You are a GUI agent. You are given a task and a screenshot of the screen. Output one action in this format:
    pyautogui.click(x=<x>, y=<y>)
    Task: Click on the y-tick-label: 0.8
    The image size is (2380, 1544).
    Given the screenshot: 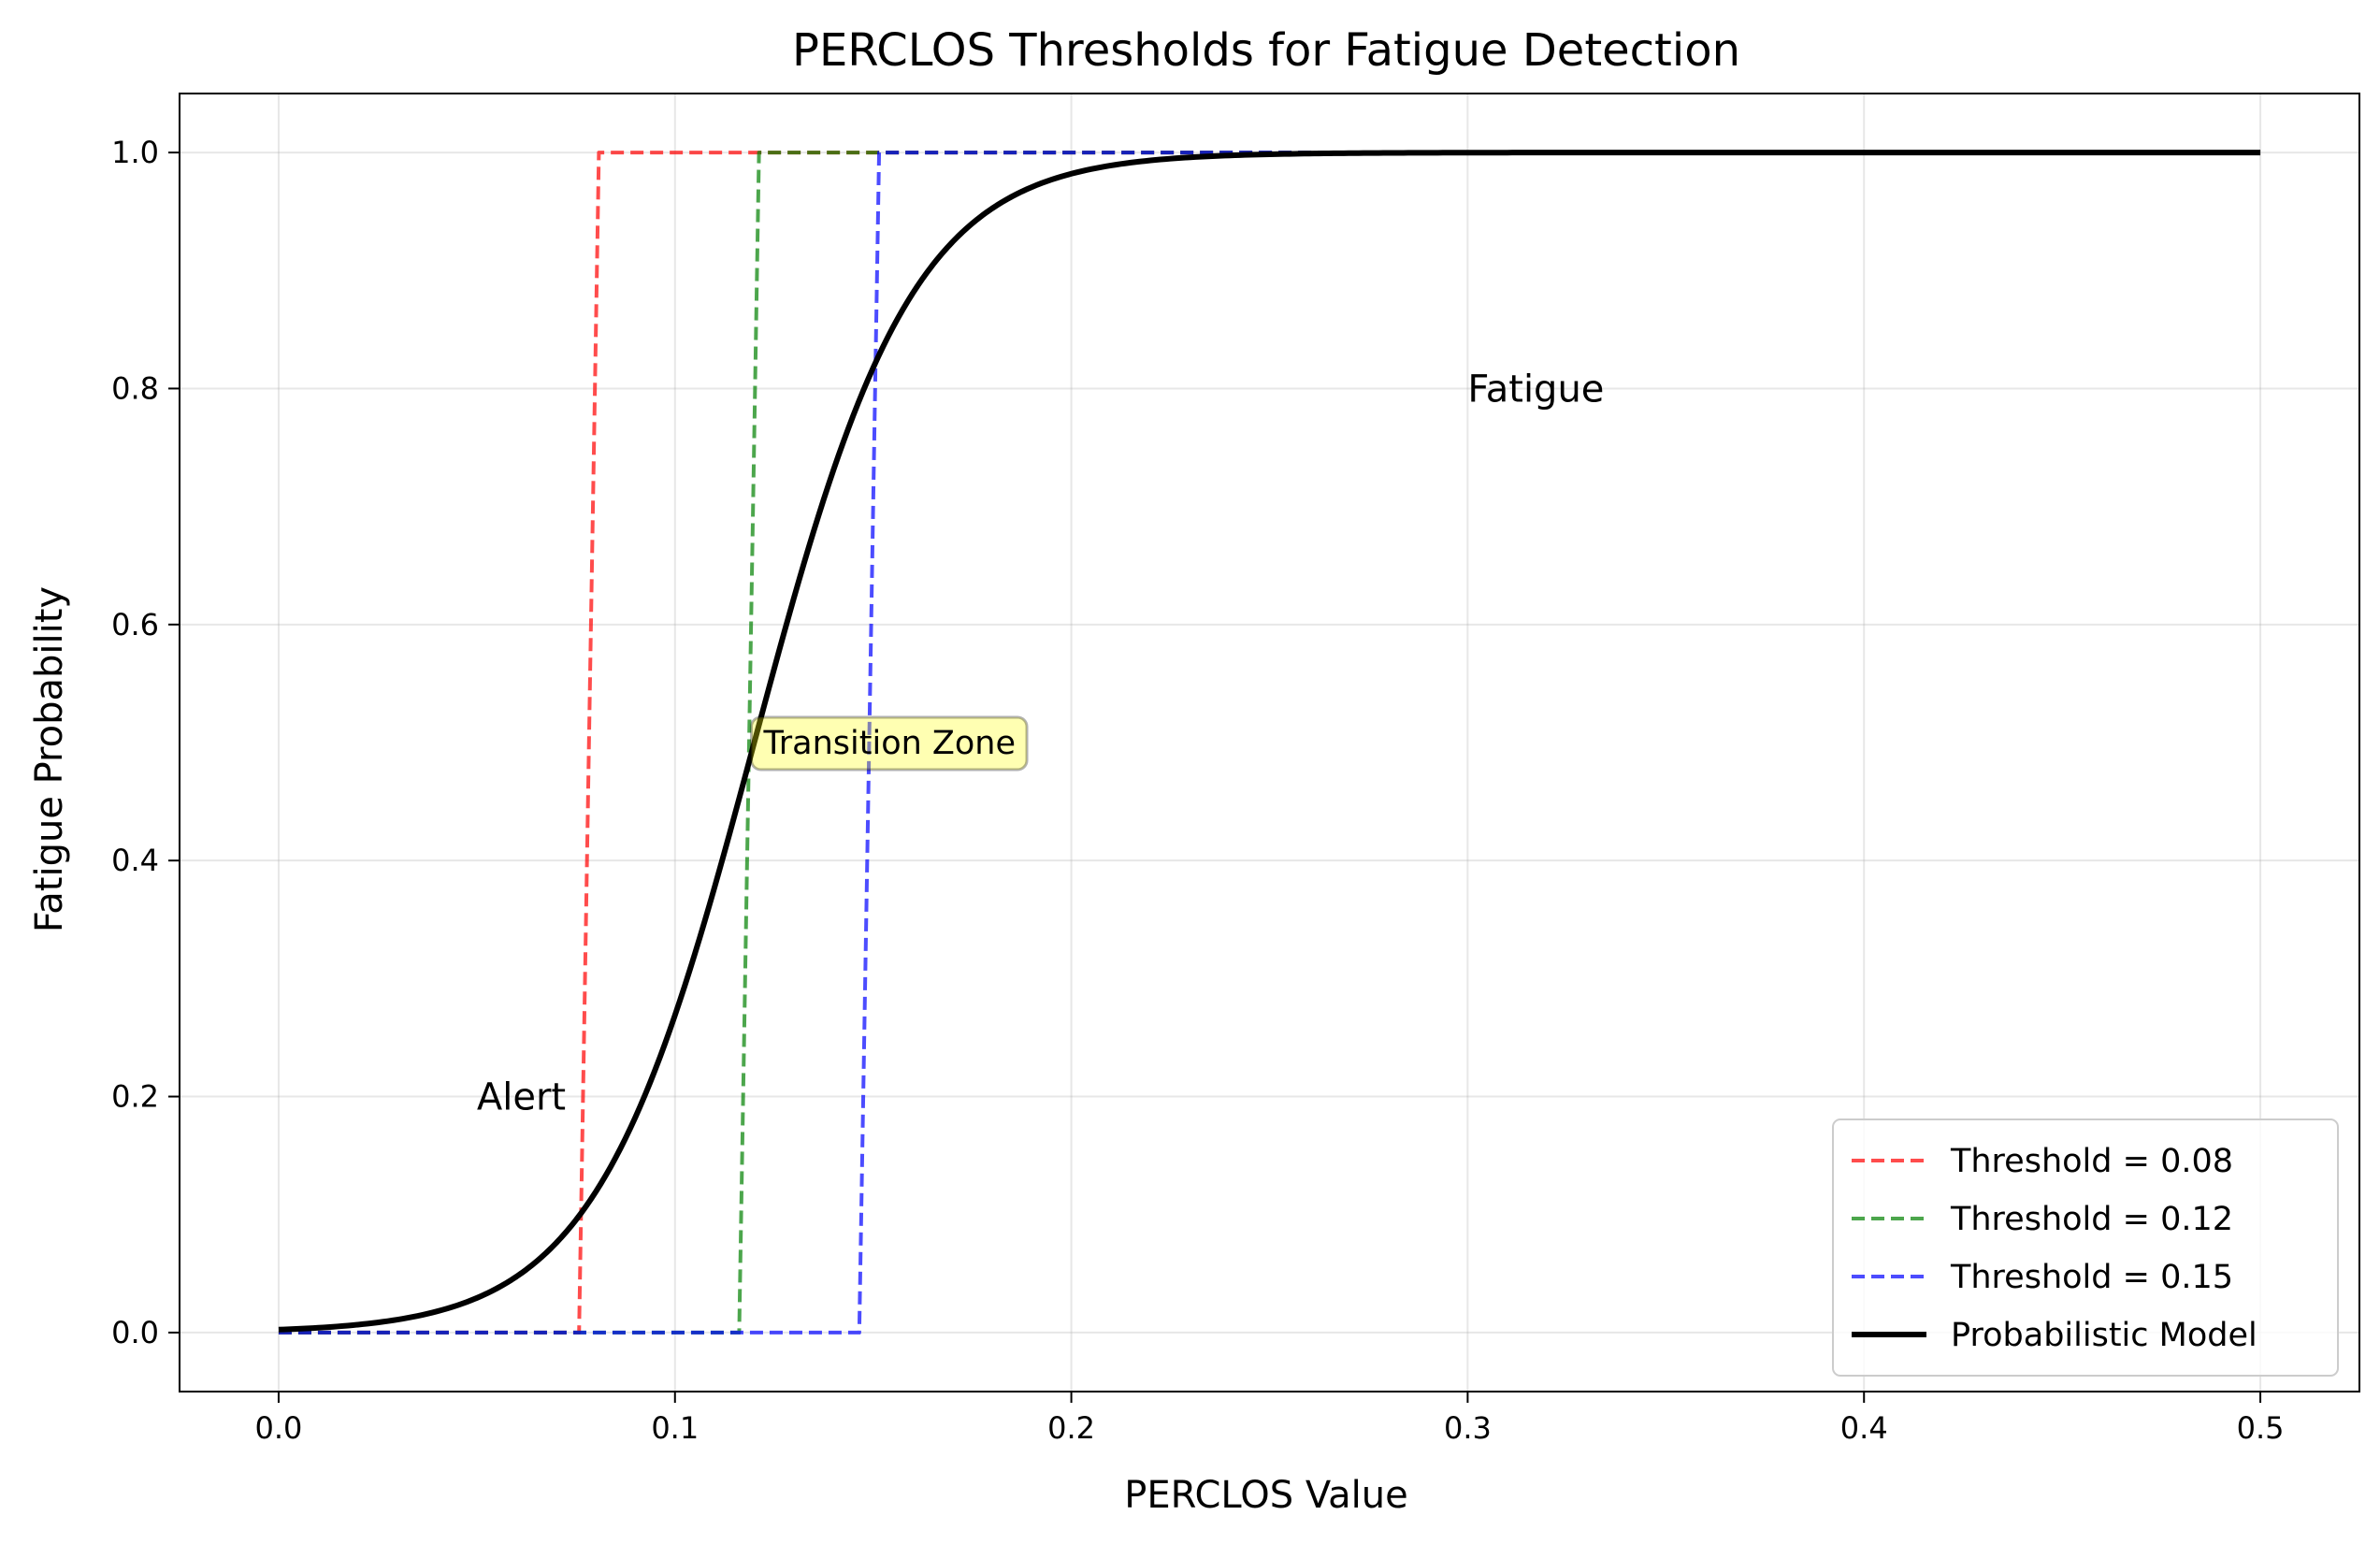 What is the action you would take?
    pyautogui.click(x=135, y=388)
    